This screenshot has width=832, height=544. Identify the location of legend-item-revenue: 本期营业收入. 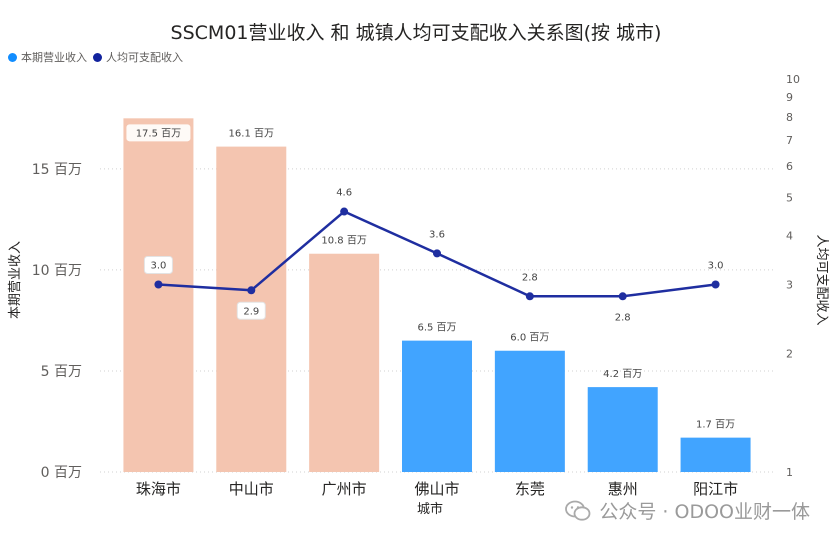
(47, 57).